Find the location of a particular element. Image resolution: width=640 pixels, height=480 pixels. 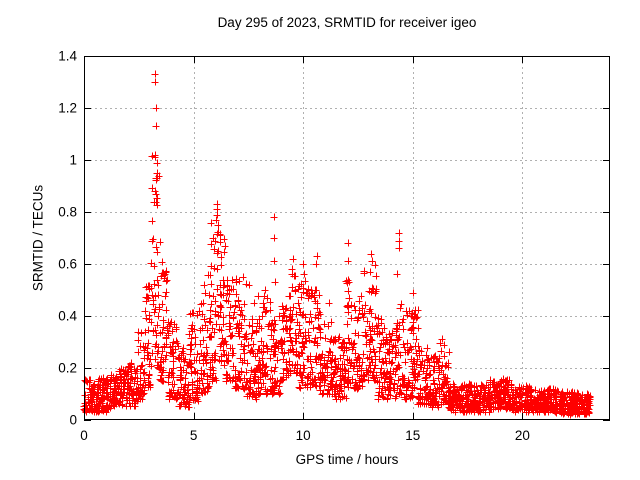

y-tick-label: 0.4 is located at coordinates (67, 316).